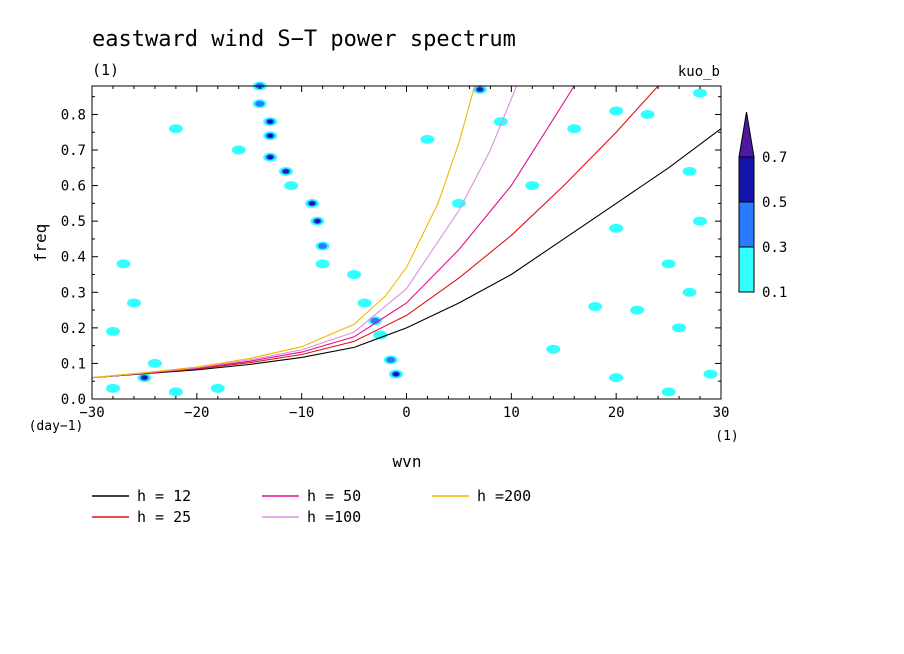  I want to click on colorbar-label-2: 0.5, so click(774, 203).